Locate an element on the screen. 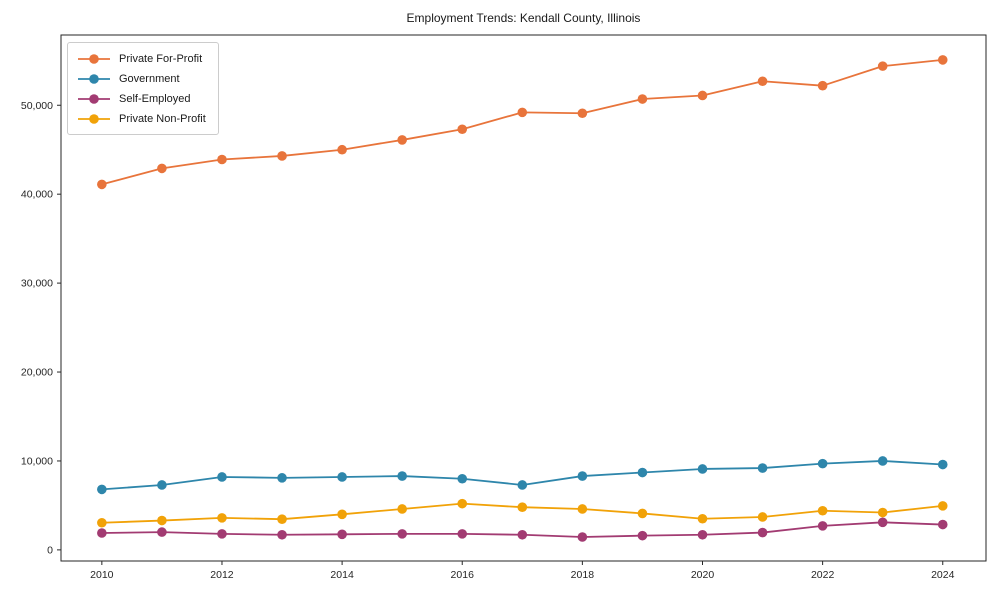 The width and height of the screenshot is (1000, 600). y-tick-label: 40,000 is located at coordinates (37, 195).